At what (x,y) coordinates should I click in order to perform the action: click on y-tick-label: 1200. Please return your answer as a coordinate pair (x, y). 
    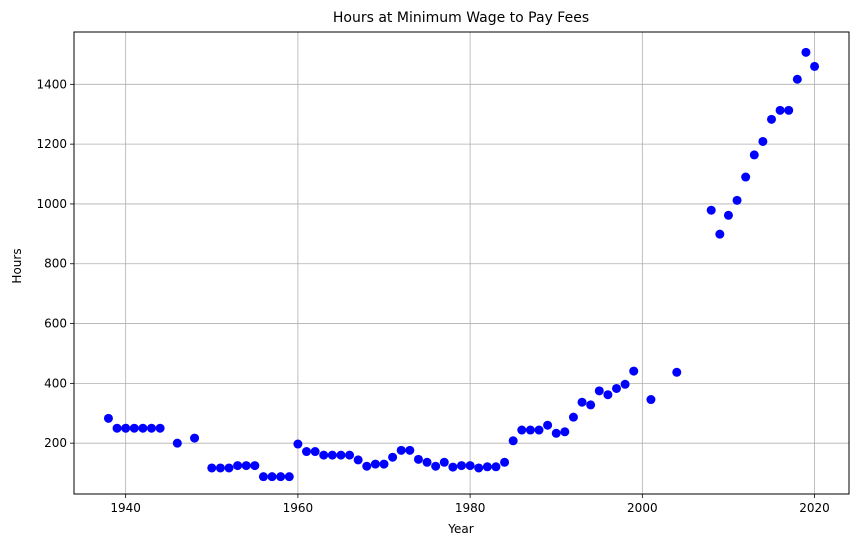
    Looking at the image, I should click on (51, 144).